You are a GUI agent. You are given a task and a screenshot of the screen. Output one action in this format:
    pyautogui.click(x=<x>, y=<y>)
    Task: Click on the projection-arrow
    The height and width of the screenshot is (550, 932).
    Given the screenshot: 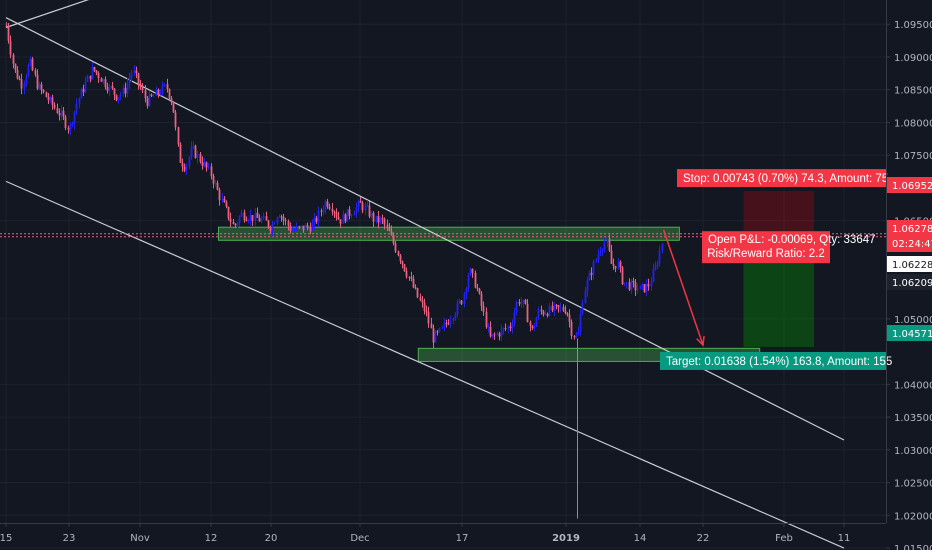 What is the action you would take?
    pyautogui.click(x=683, y=288)
    